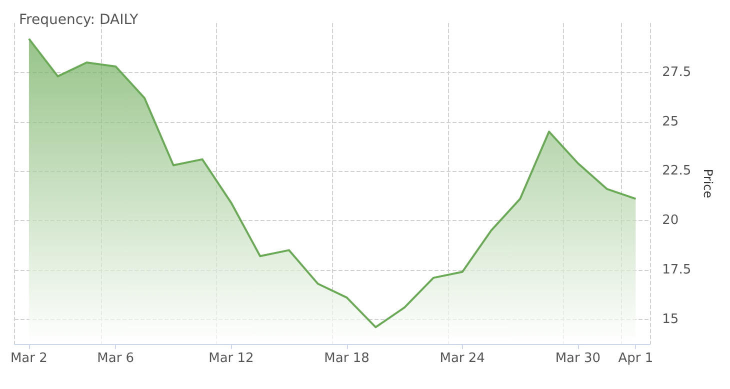 The image size is (730, 389). Describe the element at coordinates (670, 122) in the screenshot. I see `y-tick-label: 25` at that location.